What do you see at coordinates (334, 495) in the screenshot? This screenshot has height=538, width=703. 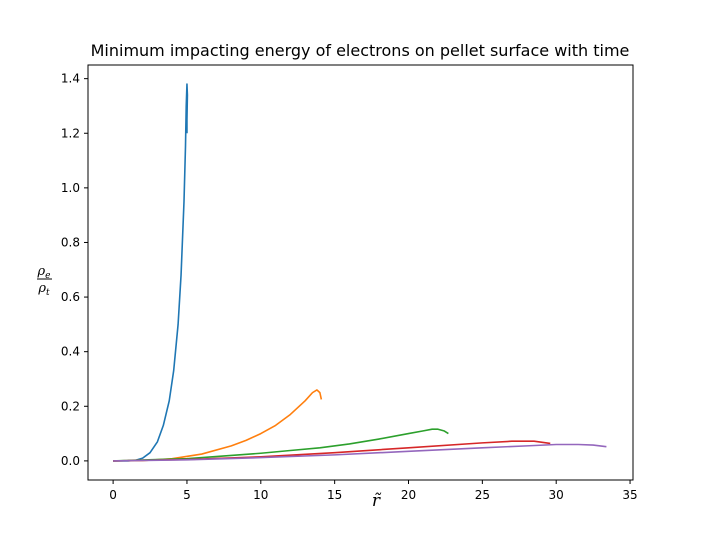 I see `x-tick-label: 15` at bounding box center [334, 495].